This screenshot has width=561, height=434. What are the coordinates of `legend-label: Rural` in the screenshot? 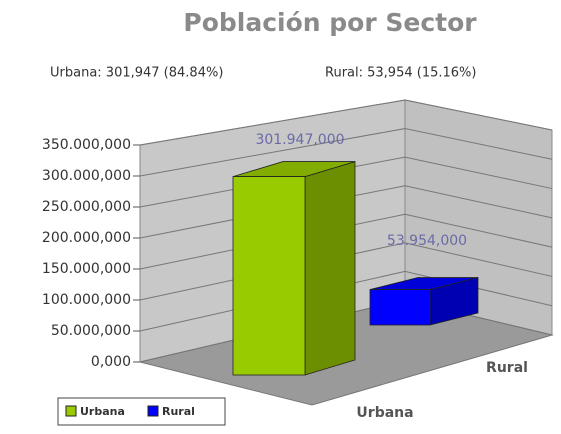 It's located at (178, 411).